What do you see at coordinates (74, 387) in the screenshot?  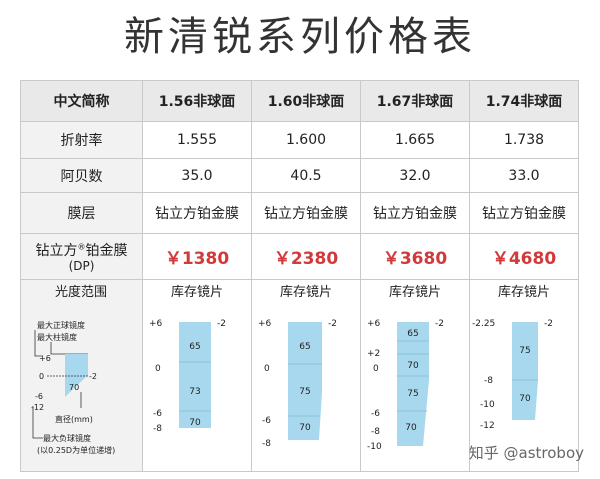 I see `legend-seventy: 70` at bounding box center [74, 387].